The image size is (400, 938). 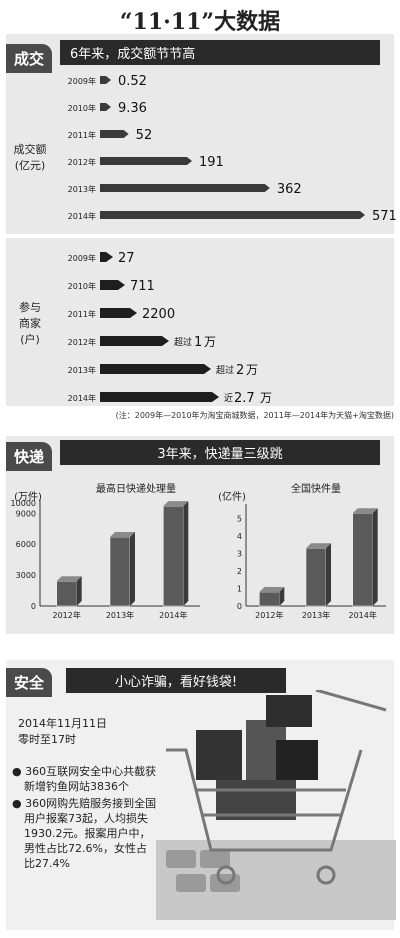 What do you see at coordinates (47, 863) in the screenshot?
I see `bullet-2-line-5: 比27.4%` at bounding box center [47, 863].